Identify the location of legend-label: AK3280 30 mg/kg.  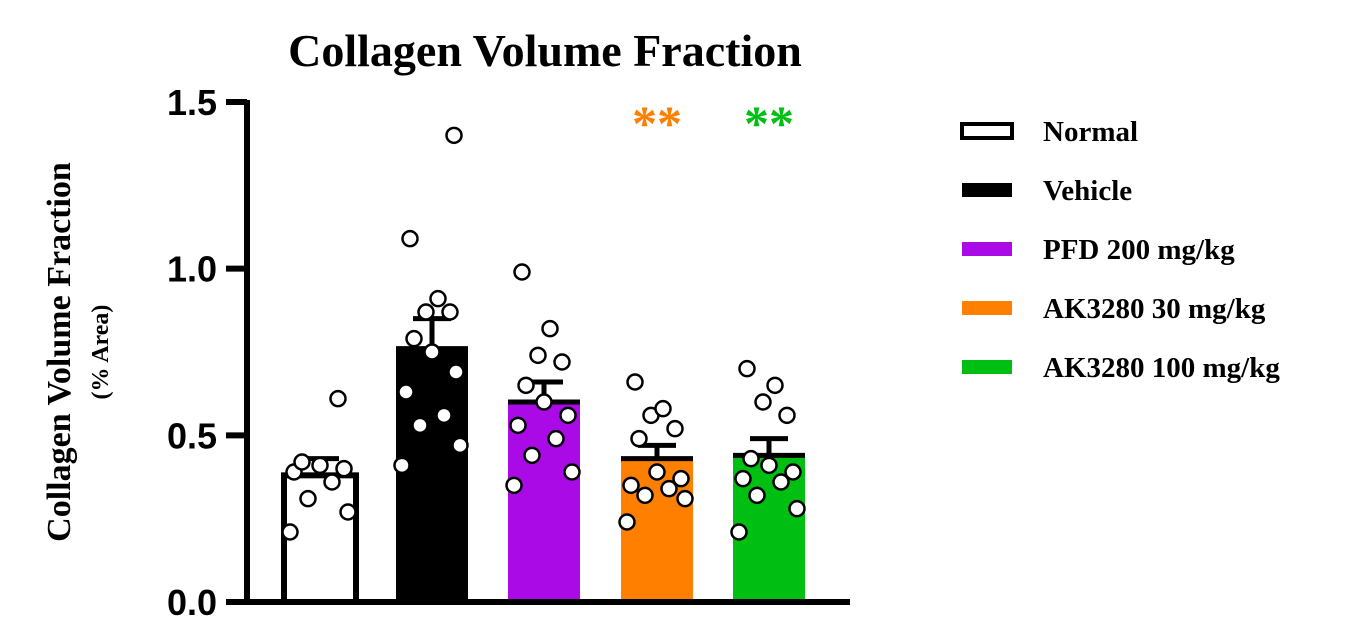
(1154, 309).